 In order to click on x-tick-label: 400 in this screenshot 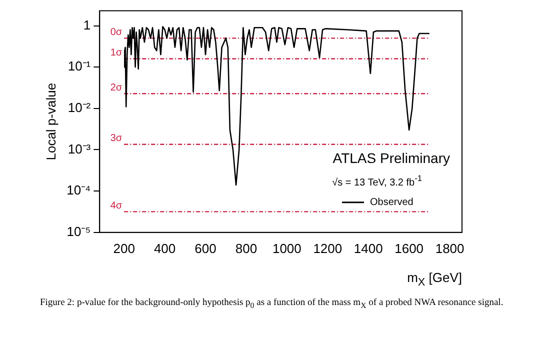, I will do `click(165, 248)`.